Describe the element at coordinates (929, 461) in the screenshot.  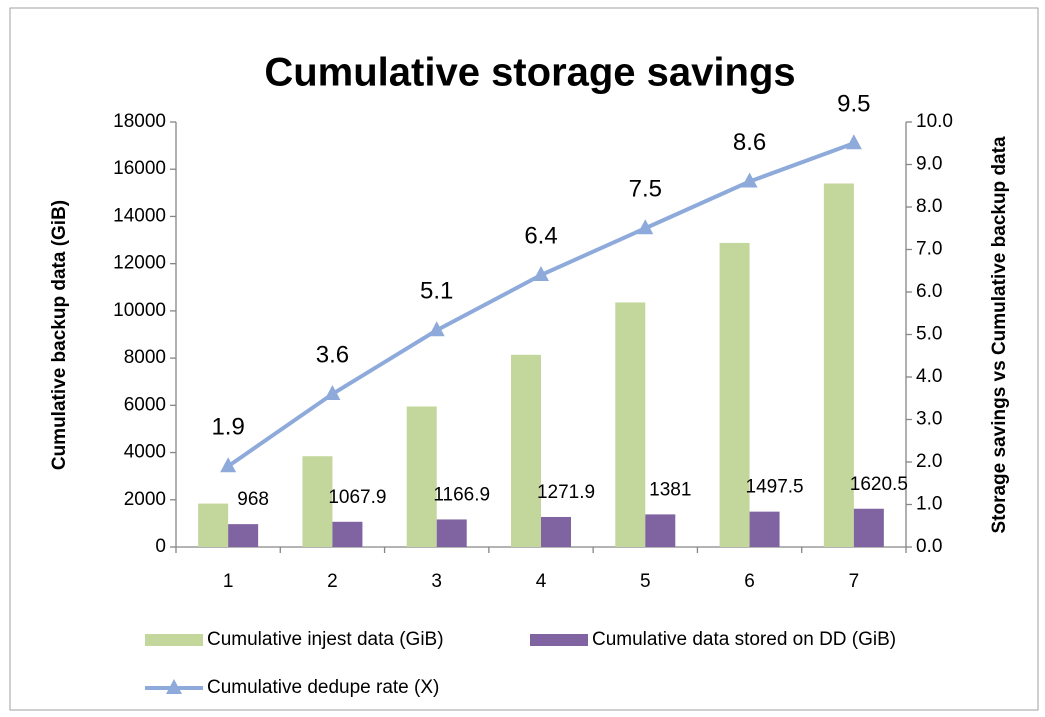
I see `y2-tick-label: 2.0` at that location.